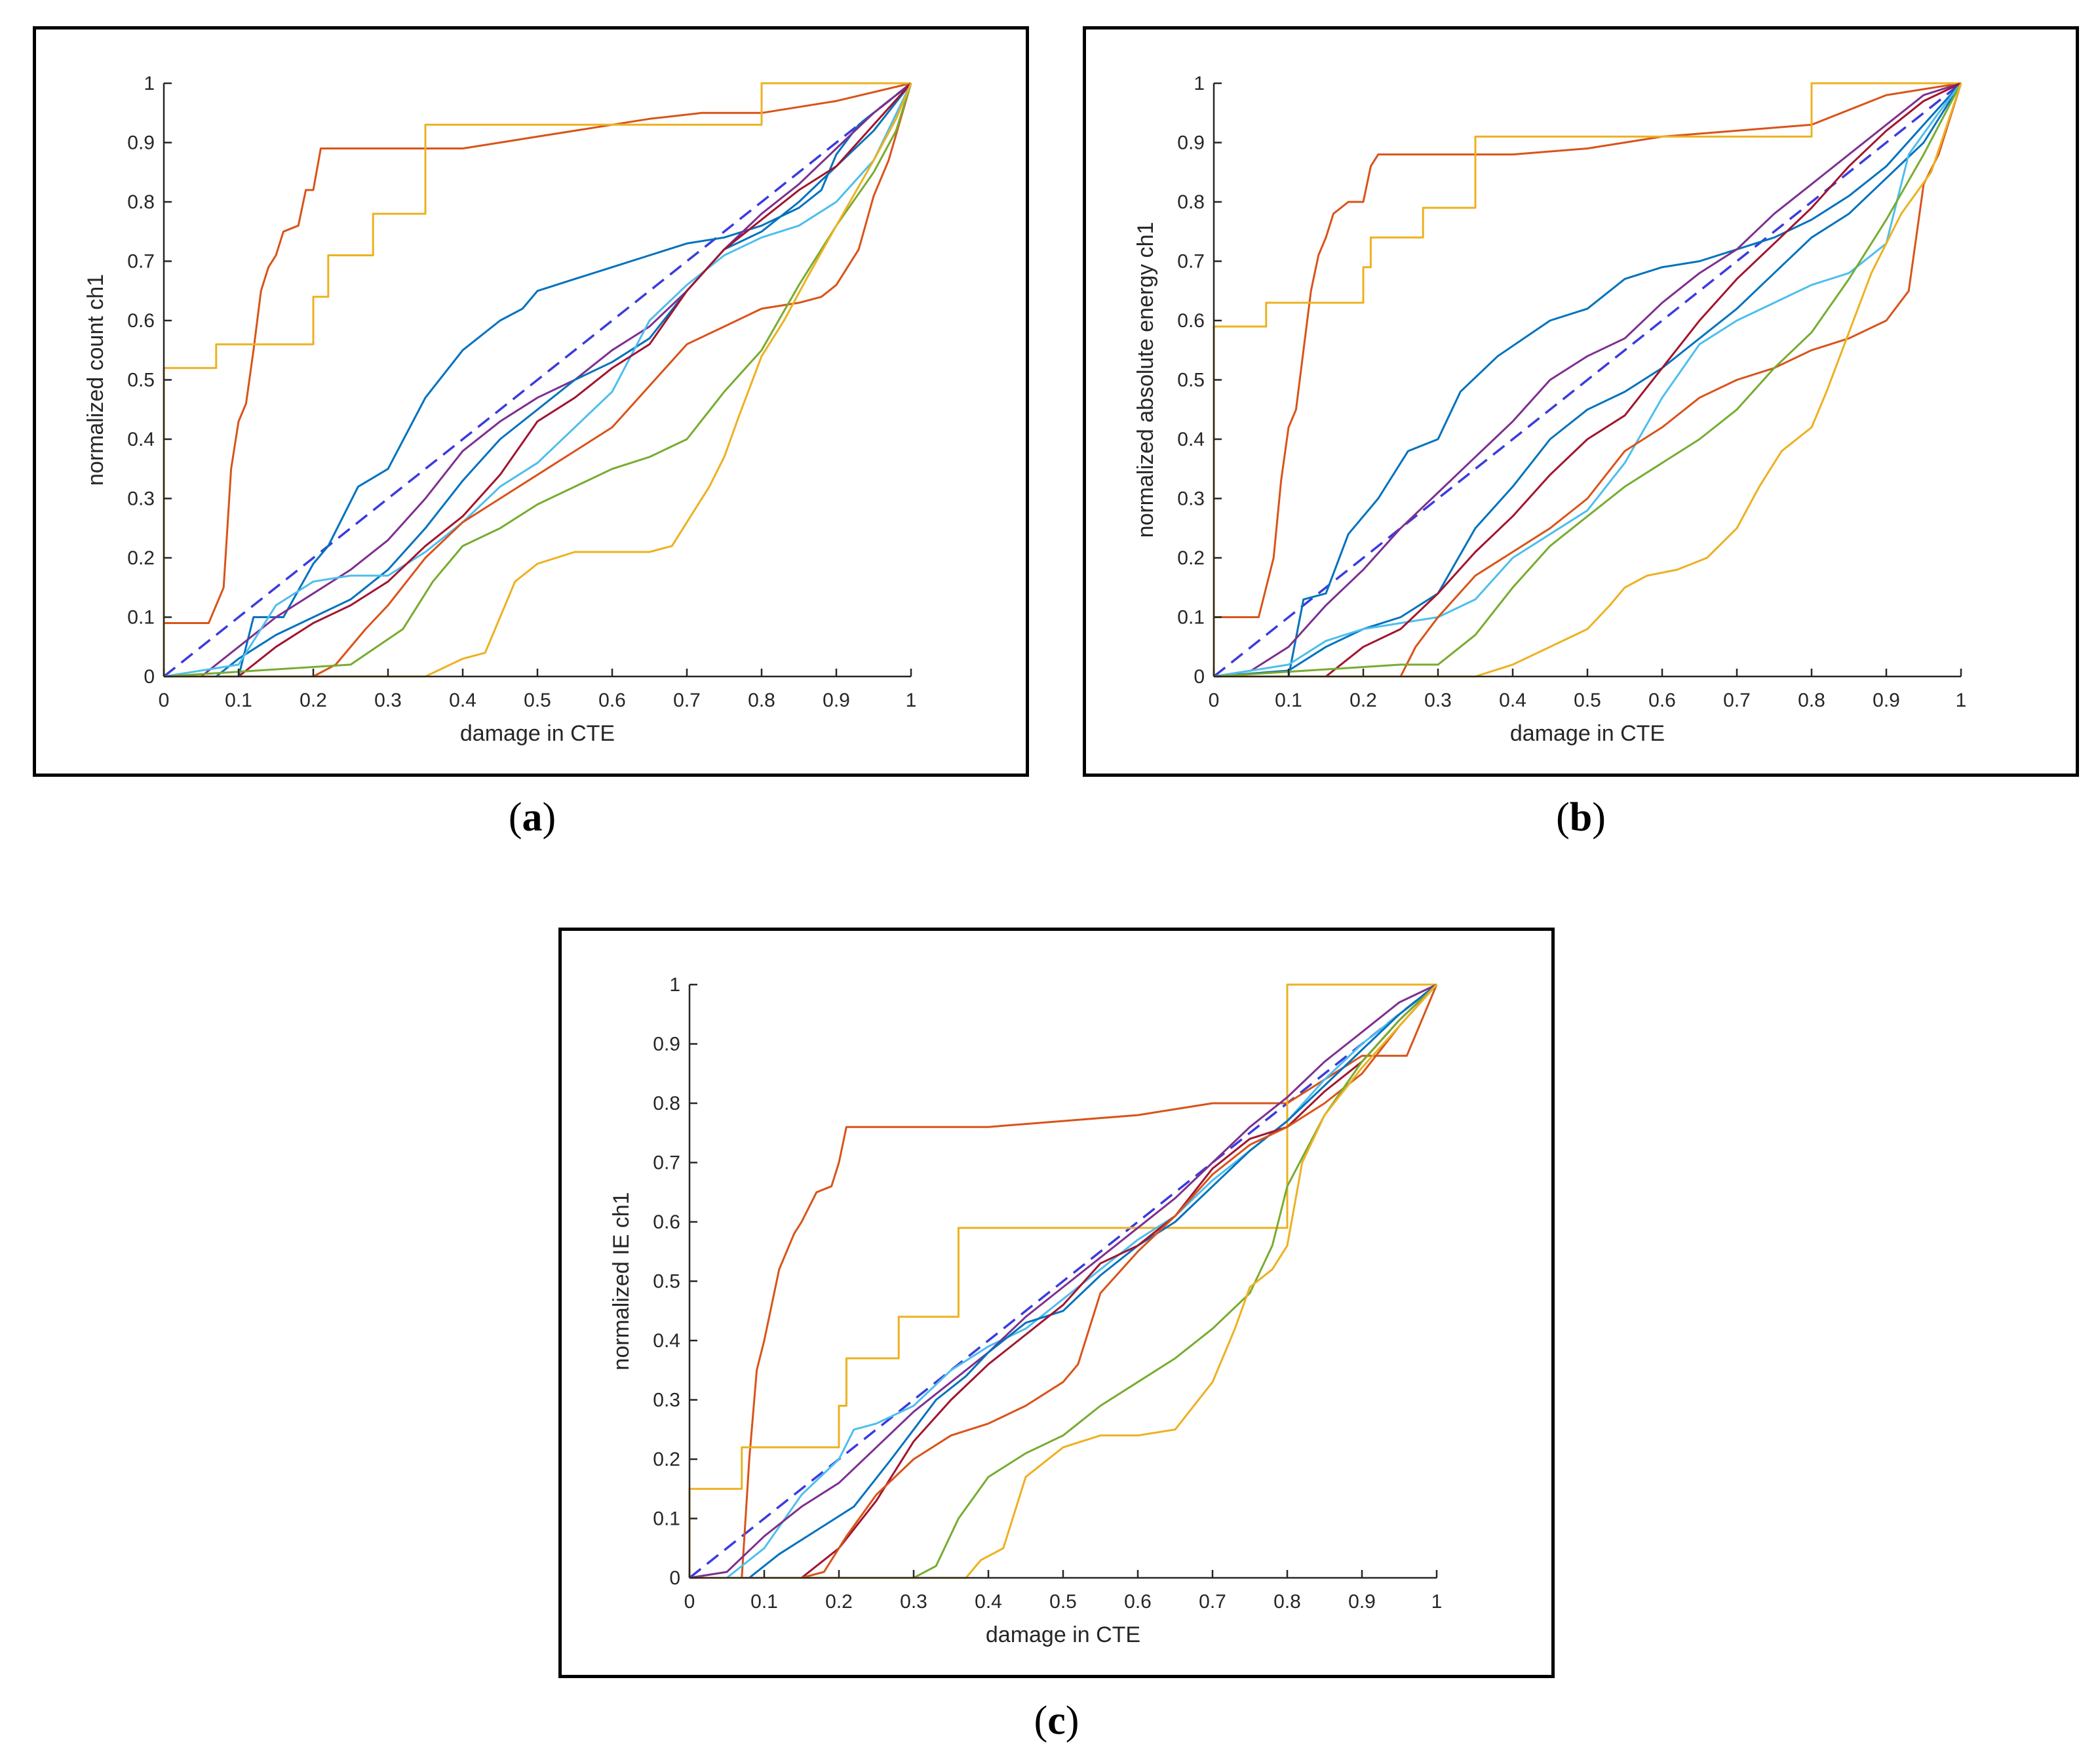 The image size is (2098, 1764). What do you see at coordinates (532, 817) in the screenshot?
I see `caption-a: (a)` at bounding box center [532, 817].